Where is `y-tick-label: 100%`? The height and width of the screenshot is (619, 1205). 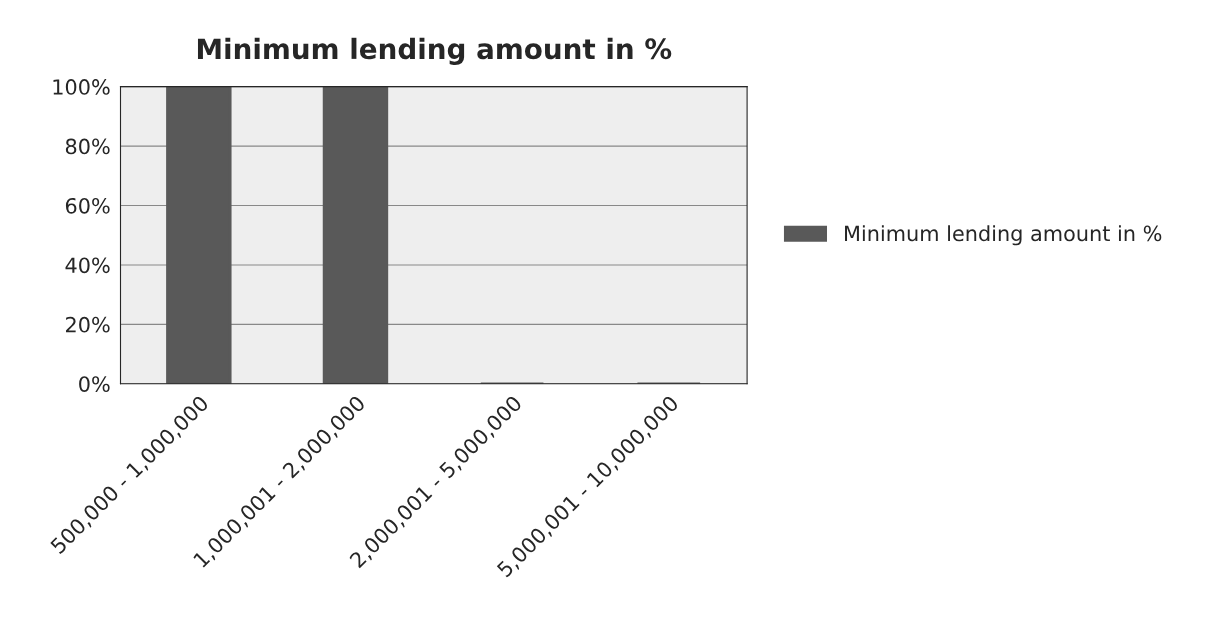
y-tick-label: 100% is located at coordinates (81, 87).